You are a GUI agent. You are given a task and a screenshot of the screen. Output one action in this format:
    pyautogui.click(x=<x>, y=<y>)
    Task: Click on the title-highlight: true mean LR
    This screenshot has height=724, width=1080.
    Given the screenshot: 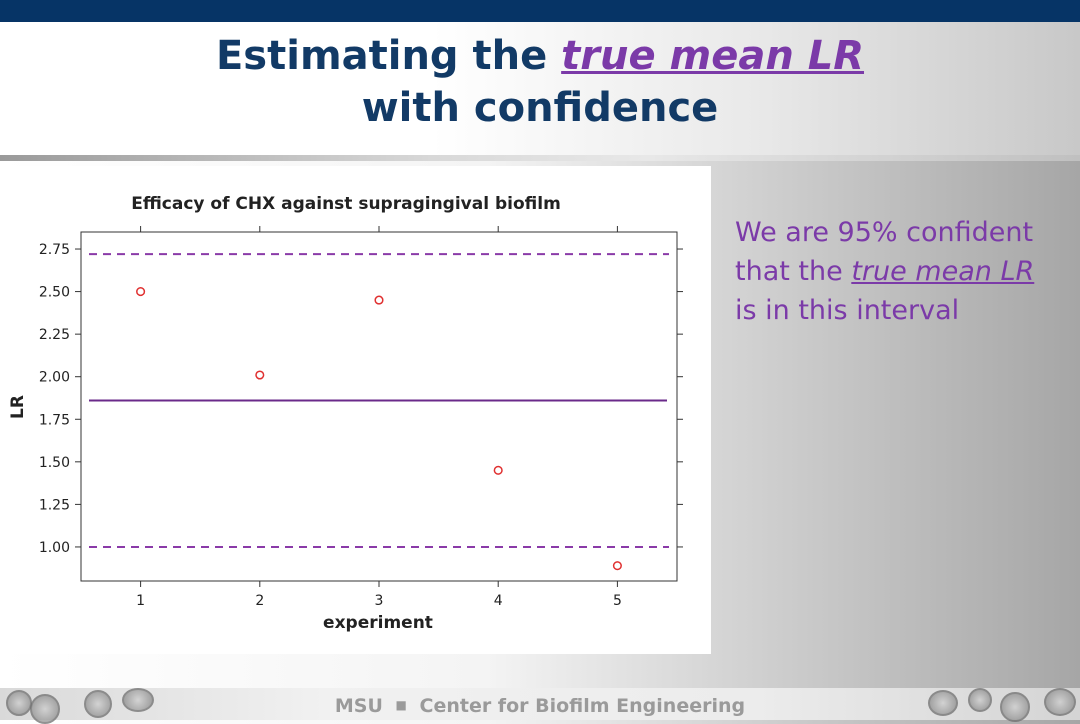 What is the action you would take?
    pyautogui.click(x=713, y=56)
    